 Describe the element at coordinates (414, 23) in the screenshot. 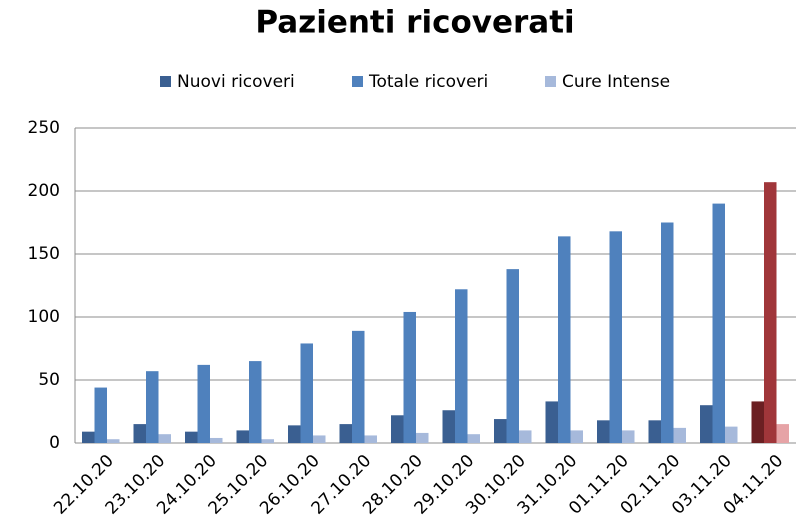

I see `chart-title: Pazienti ricoverati` at that location.